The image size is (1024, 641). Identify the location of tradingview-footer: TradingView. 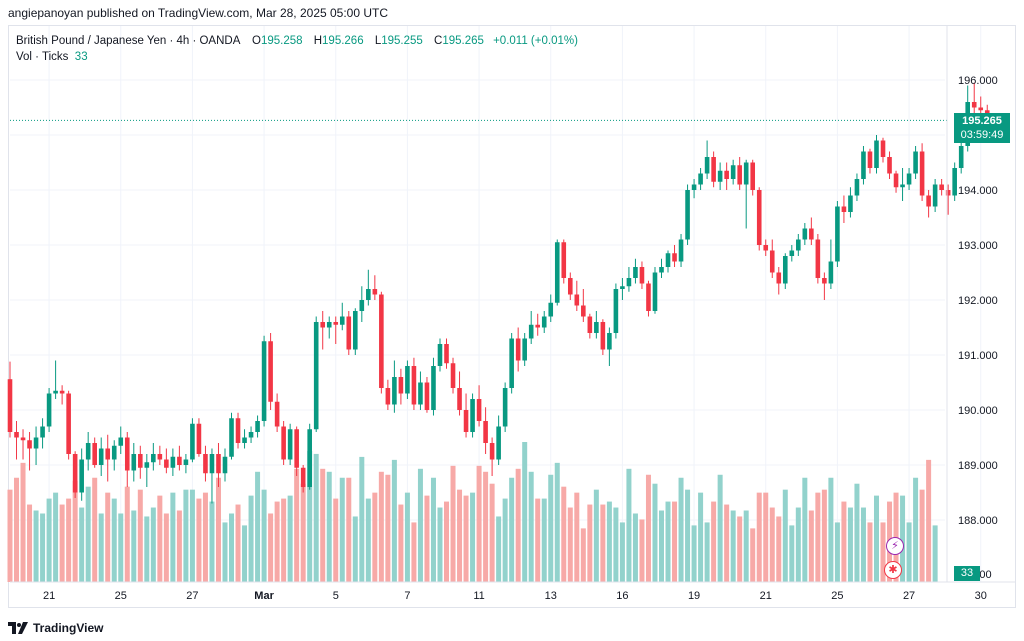
(55, 628).